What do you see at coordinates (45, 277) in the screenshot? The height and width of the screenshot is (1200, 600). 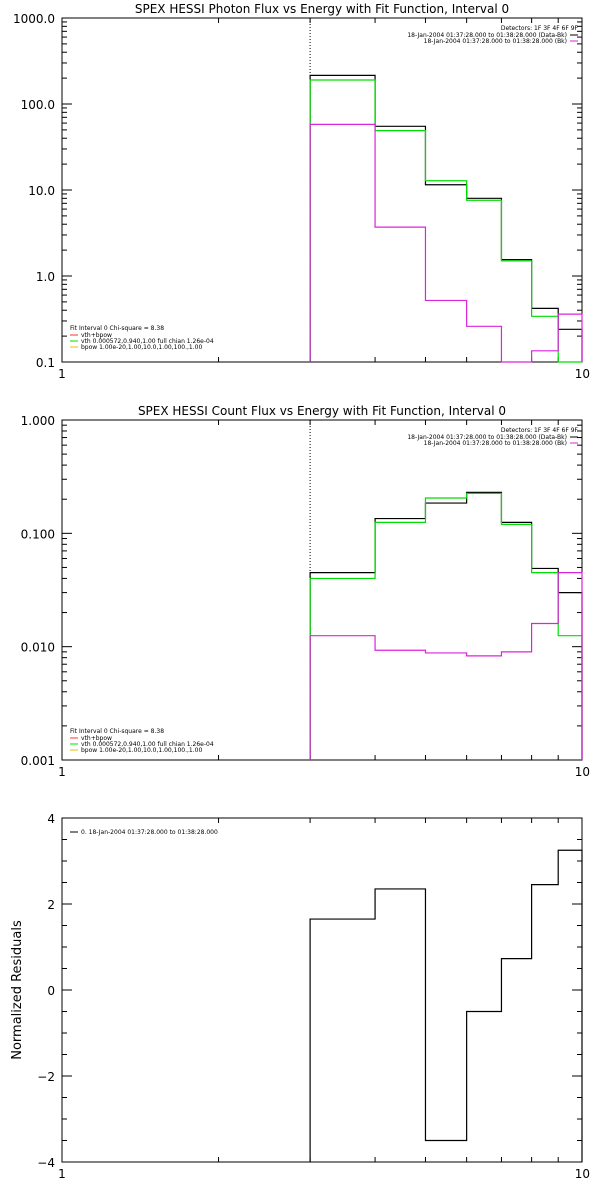 I see `y-tick-label: 1.0` at bounding box center [45, 277].